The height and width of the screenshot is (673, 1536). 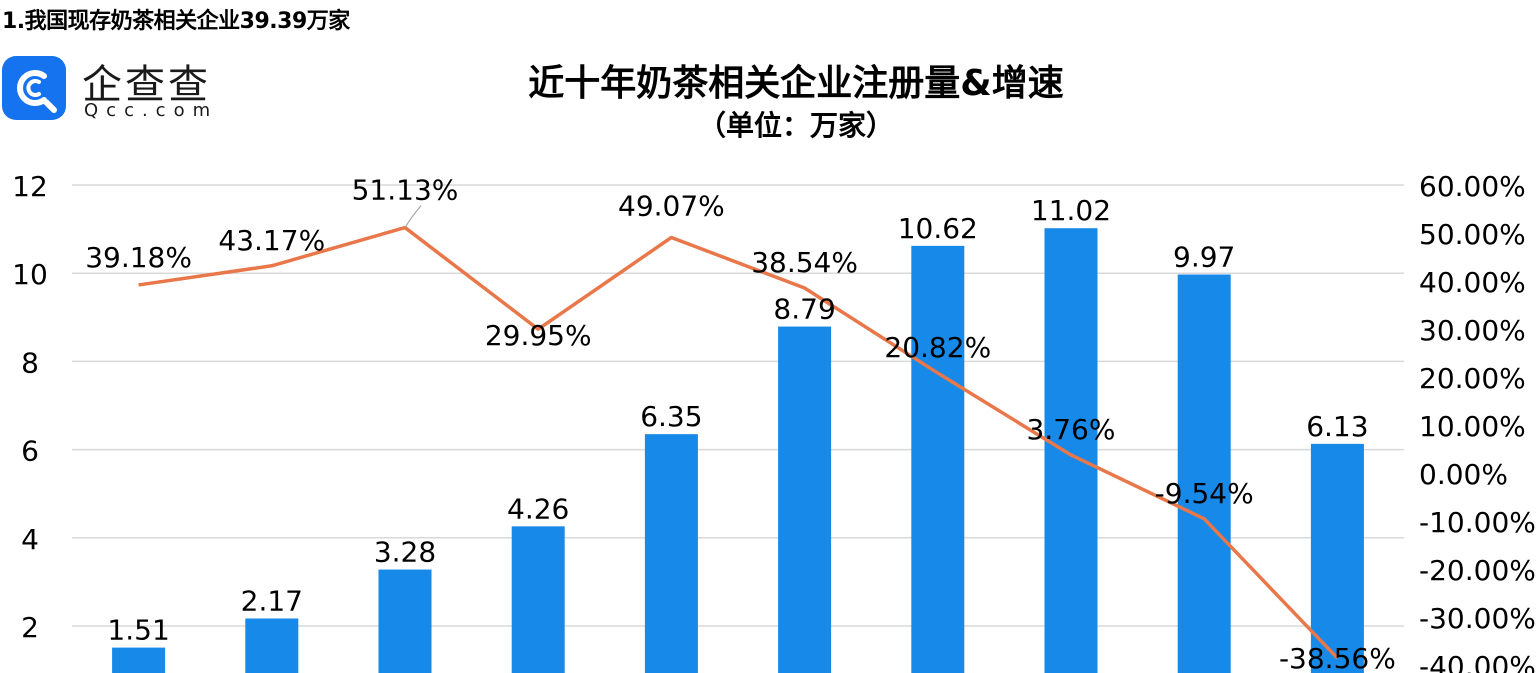 What do you see at coordinates (795, 125) in the screenshot?
I see `chart-subtitle: （单位：万家）` at bounding box center [795, 125].